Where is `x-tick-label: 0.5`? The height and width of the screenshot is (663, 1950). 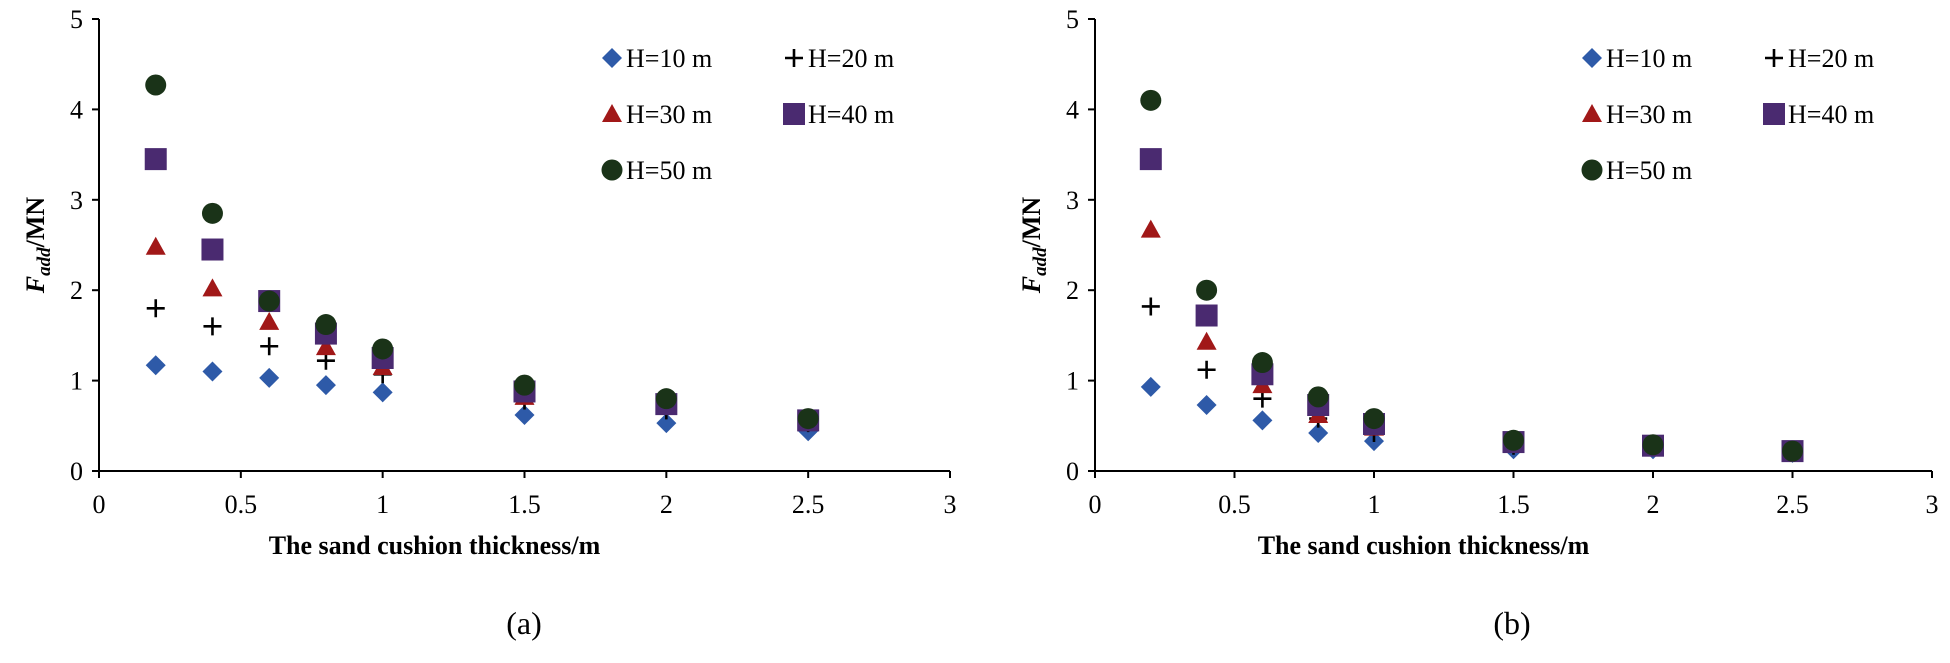 x-tick-label: 0.5 is located at coordinates (1234, 504).